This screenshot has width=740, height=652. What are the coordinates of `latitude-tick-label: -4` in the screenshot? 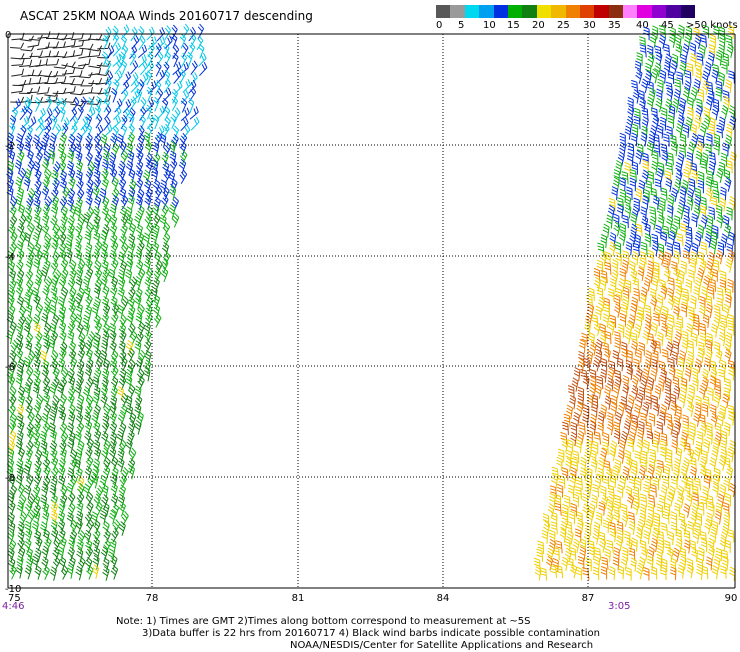 It's located at (10, 257).